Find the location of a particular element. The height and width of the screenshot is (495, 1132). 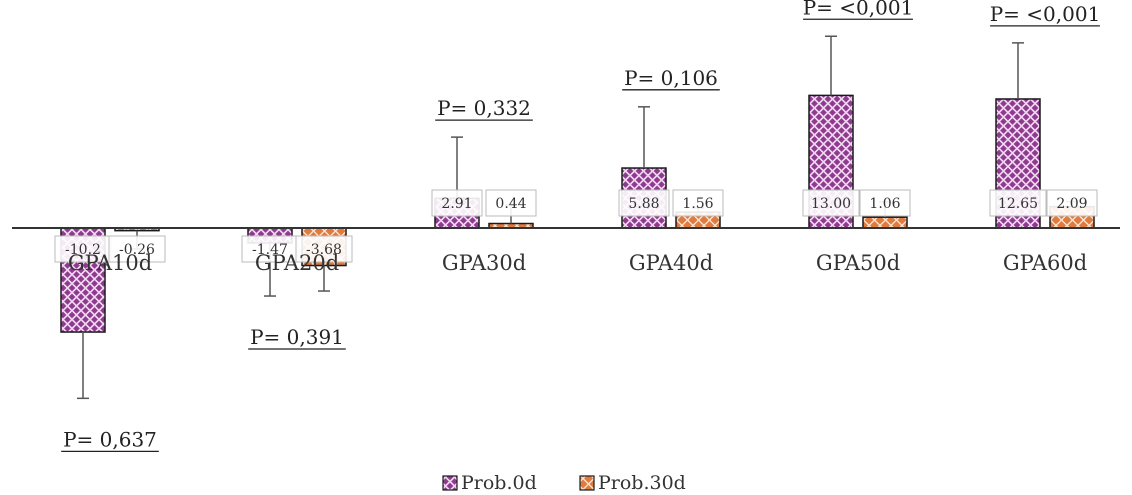

category-label-gpa50d: GPA50d is located at coordinates (858, 263).